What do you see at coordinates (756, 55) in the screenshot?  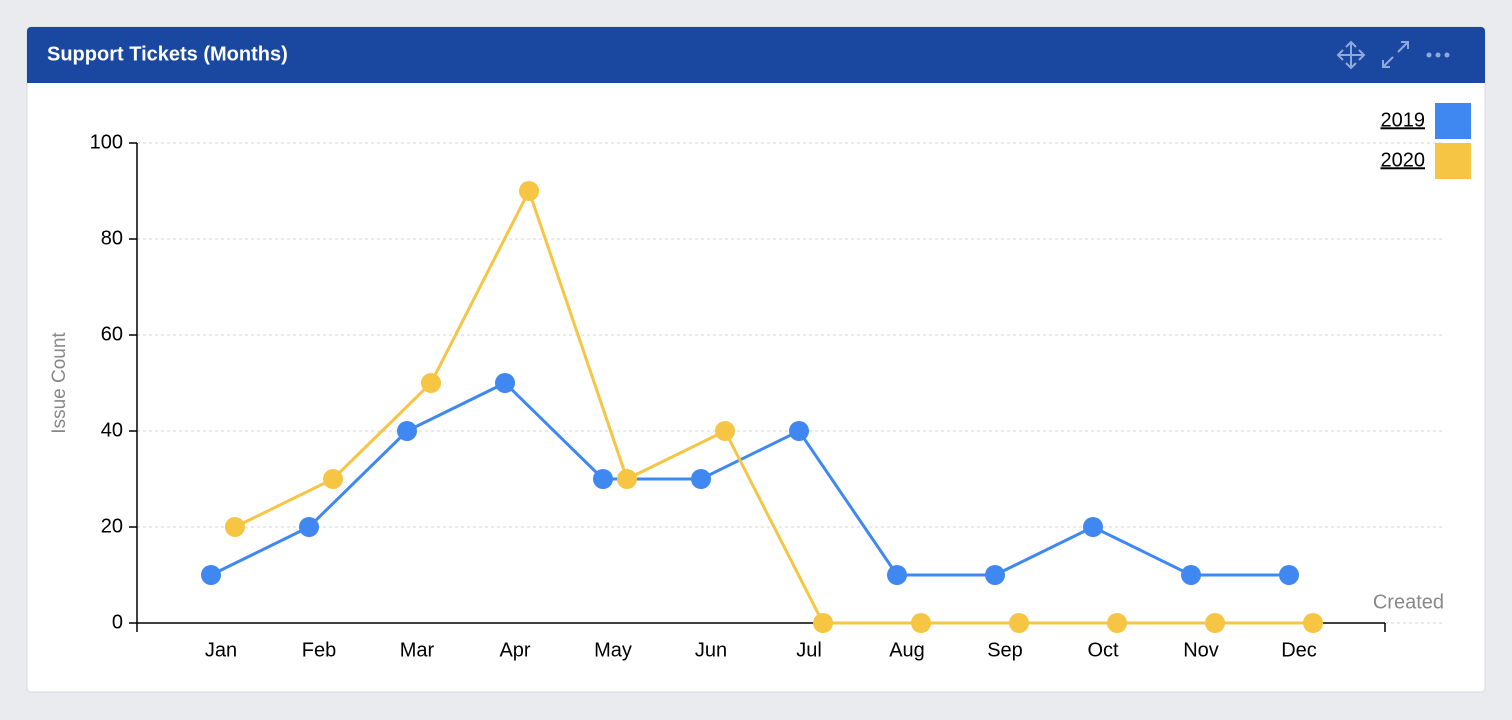 I see `card-header` at bounding box center [756, 55].